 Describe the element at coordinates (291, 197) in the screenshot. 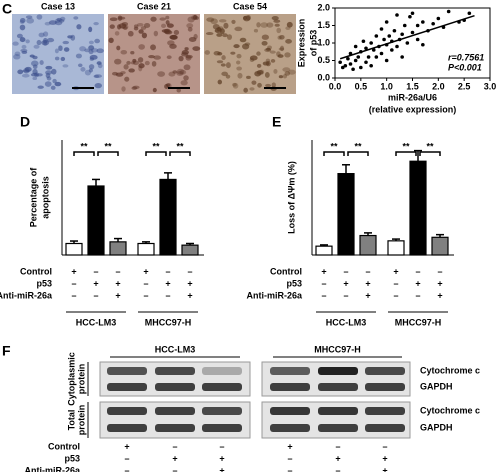

I see `y-axis-label: Loss of ΔΨm (%)` at that location.